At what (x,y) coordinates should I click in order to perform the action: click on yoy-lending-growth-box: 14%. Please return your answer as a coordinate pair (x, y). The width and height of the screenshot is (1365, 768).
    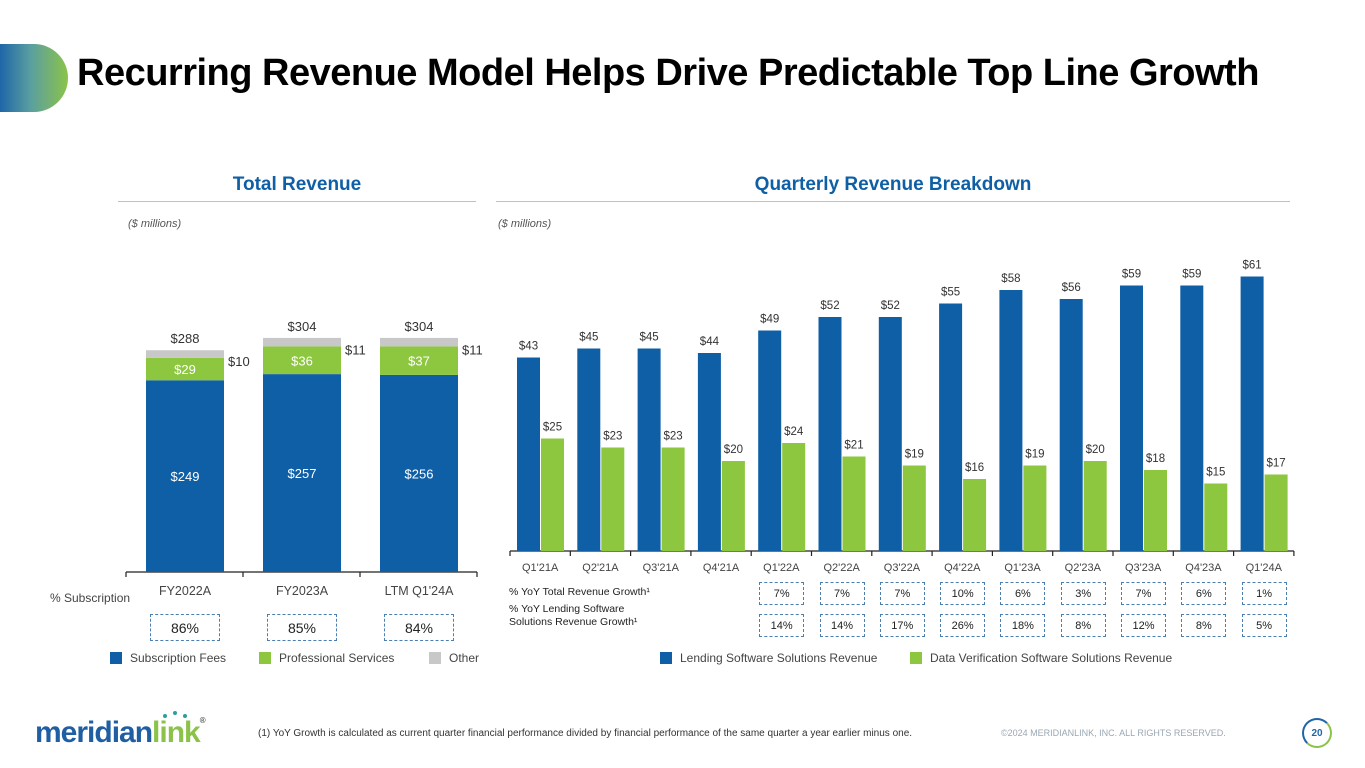
    Looking at the image, I should click on (842, 625).